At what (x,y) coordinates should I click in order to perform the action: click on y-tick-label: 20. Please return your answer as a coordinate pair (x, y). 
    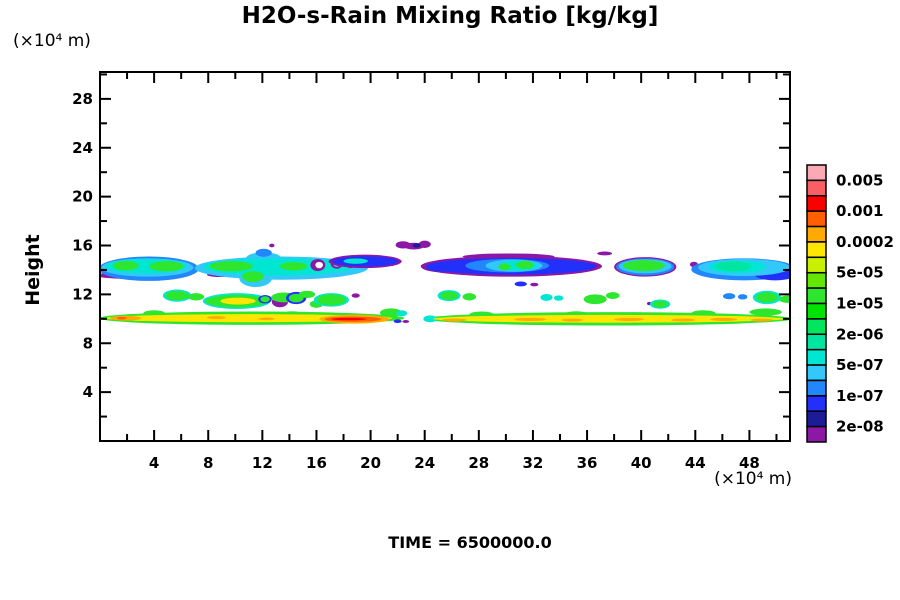
    Looking at the image, I should click on (82, 197).